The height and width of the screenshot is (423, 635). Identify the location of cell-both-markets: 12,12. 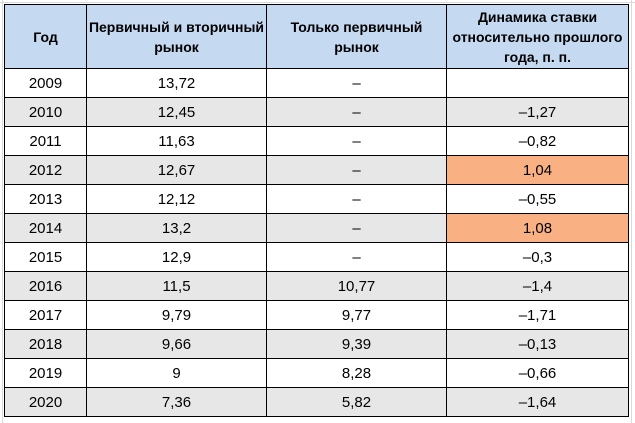
(176, 199).